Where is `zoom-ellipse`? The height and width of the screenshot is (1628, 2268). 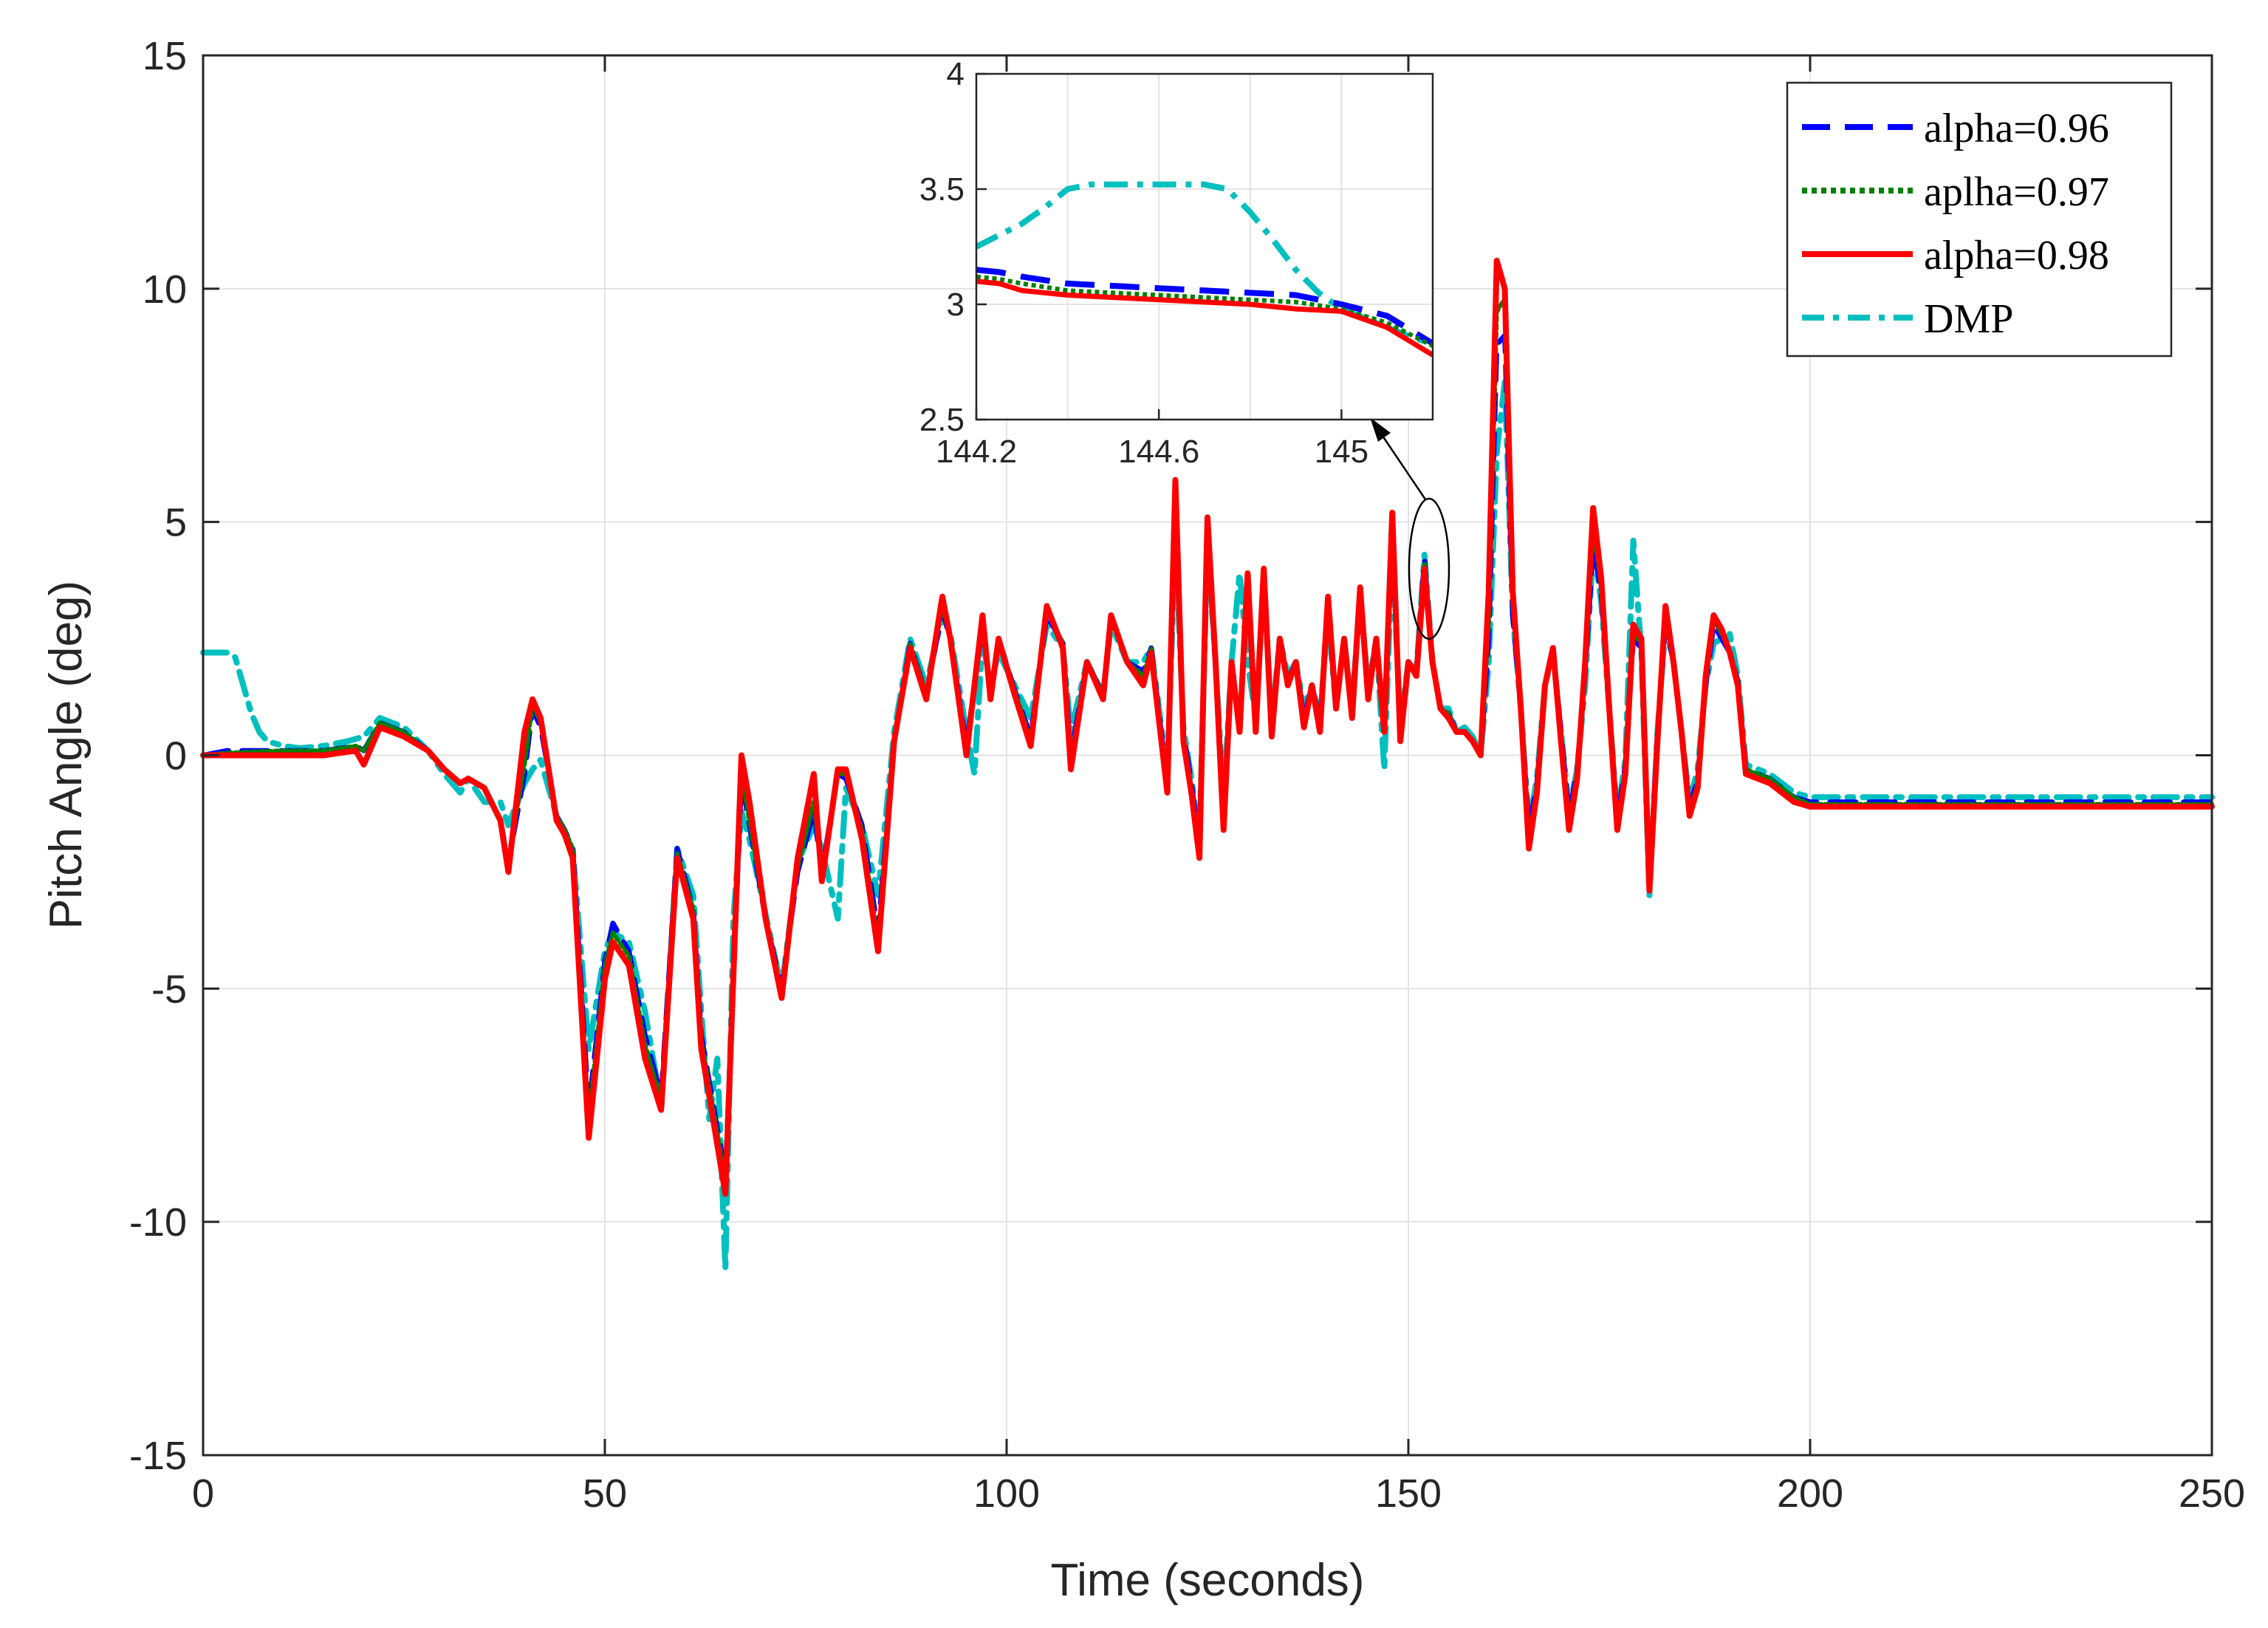 zoom-ellipse is located at coordinates (1429, 568).